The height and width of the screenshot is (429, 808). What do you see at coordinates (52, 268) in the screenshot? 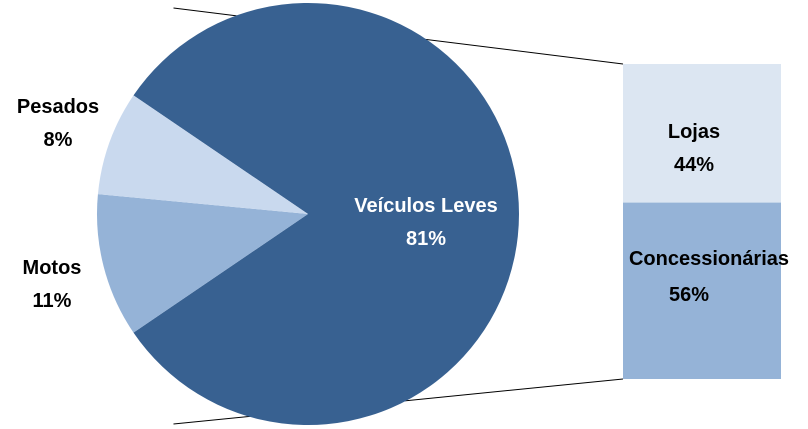
I see `slice-label-motos: Motos` at bounding box center [52, 268].